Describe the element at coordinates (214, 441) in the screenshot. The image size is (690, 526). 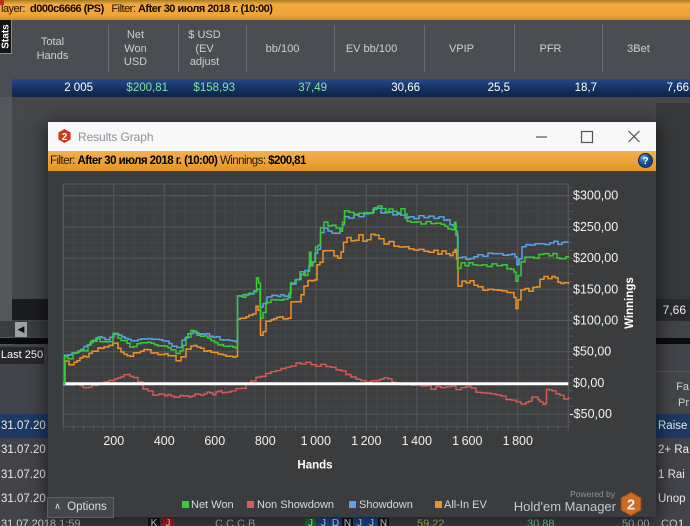
I see `svg-text: 600` at that location.